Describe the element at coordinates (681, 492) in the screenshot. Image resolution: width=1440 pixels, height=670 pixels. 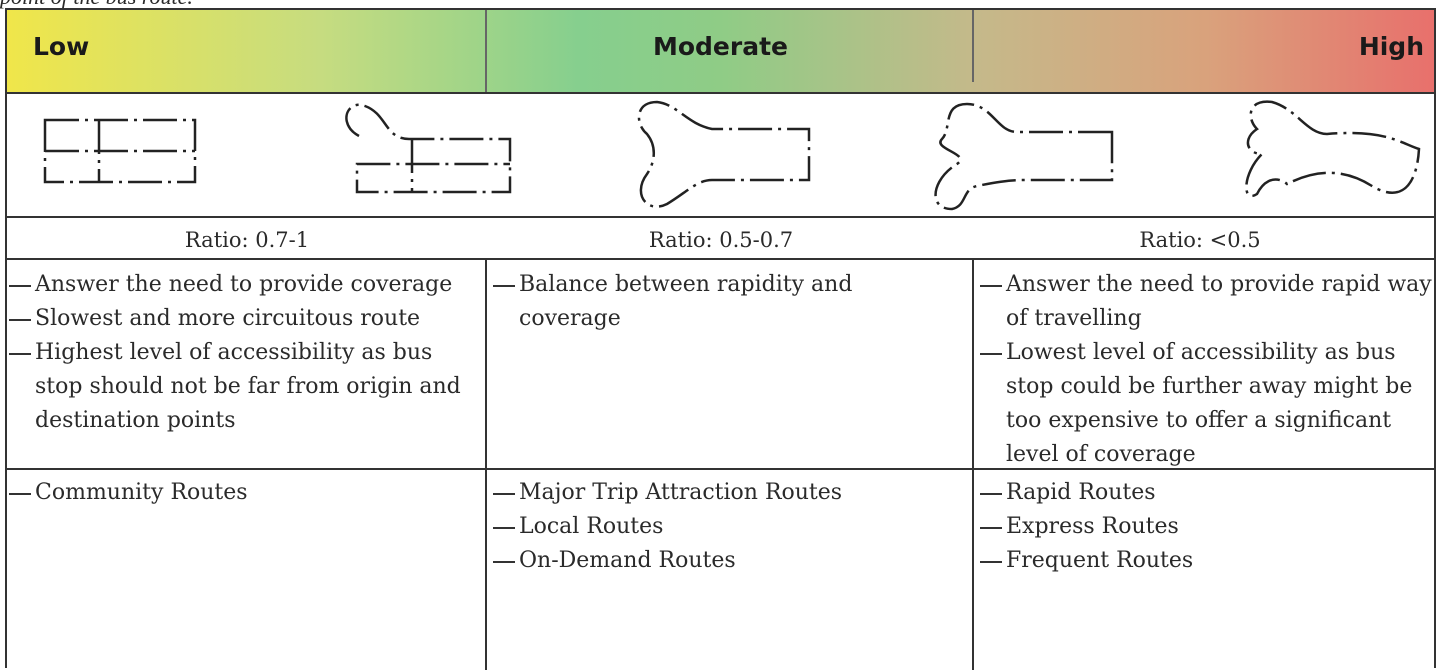
I see `item-text: Major Trip Attraction Routes` at that location.